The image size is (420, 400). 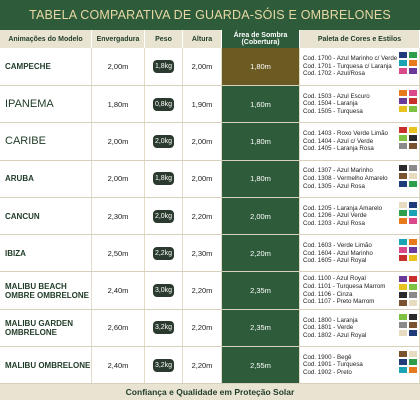 I want to click on cell: 2,20m, so click(x=202, y=216).